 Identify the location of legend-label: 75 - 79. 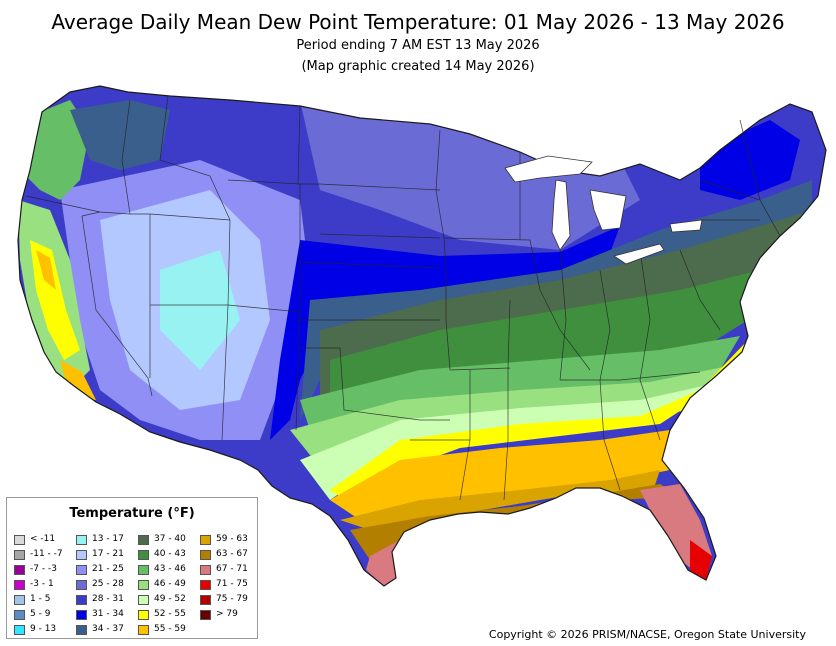
(232, 599).